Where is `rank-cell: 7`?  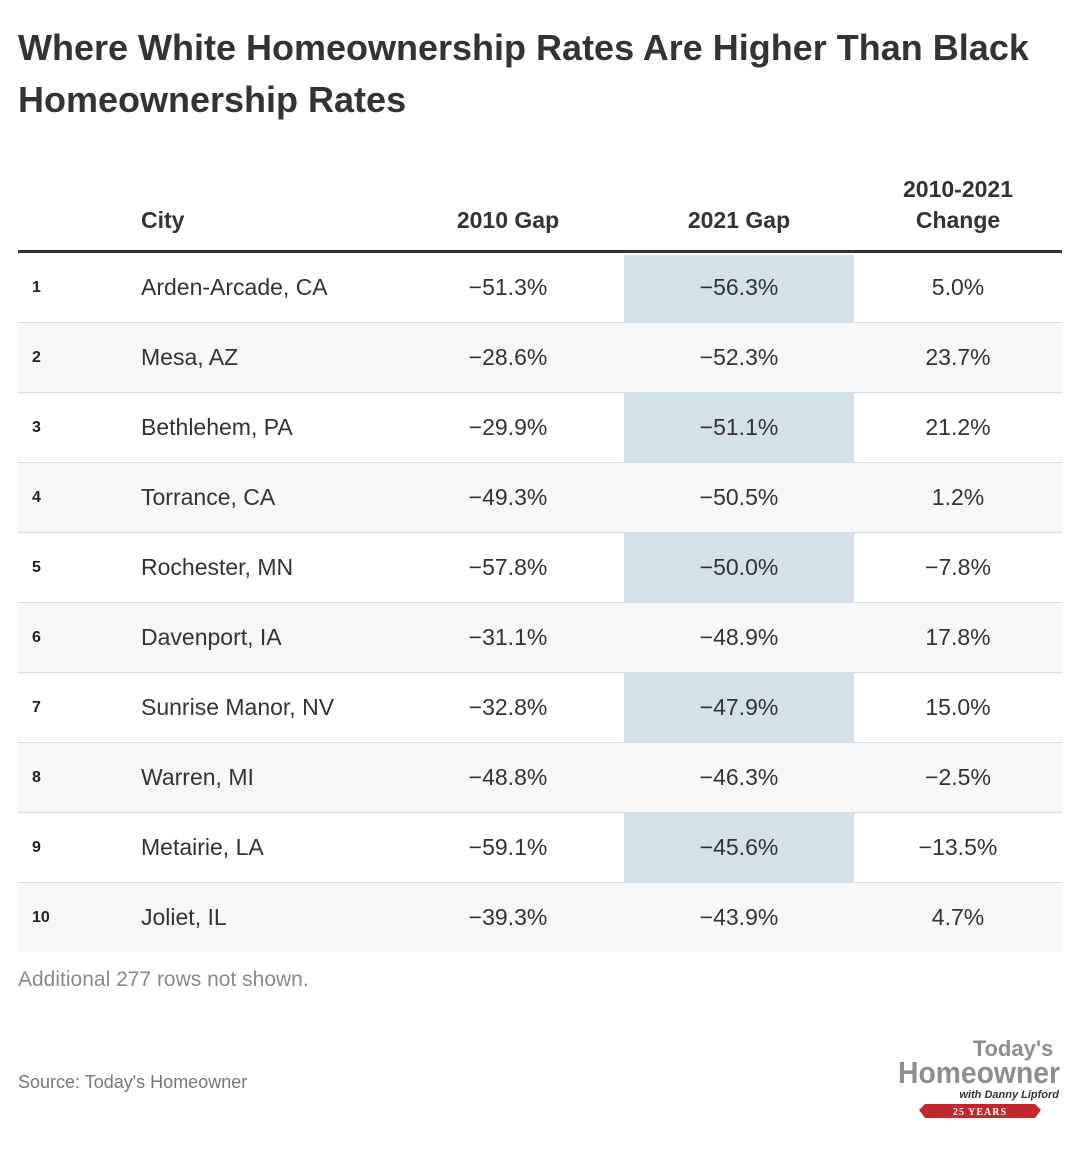 rank-cell: 7 is located at coordinates (36, 707).